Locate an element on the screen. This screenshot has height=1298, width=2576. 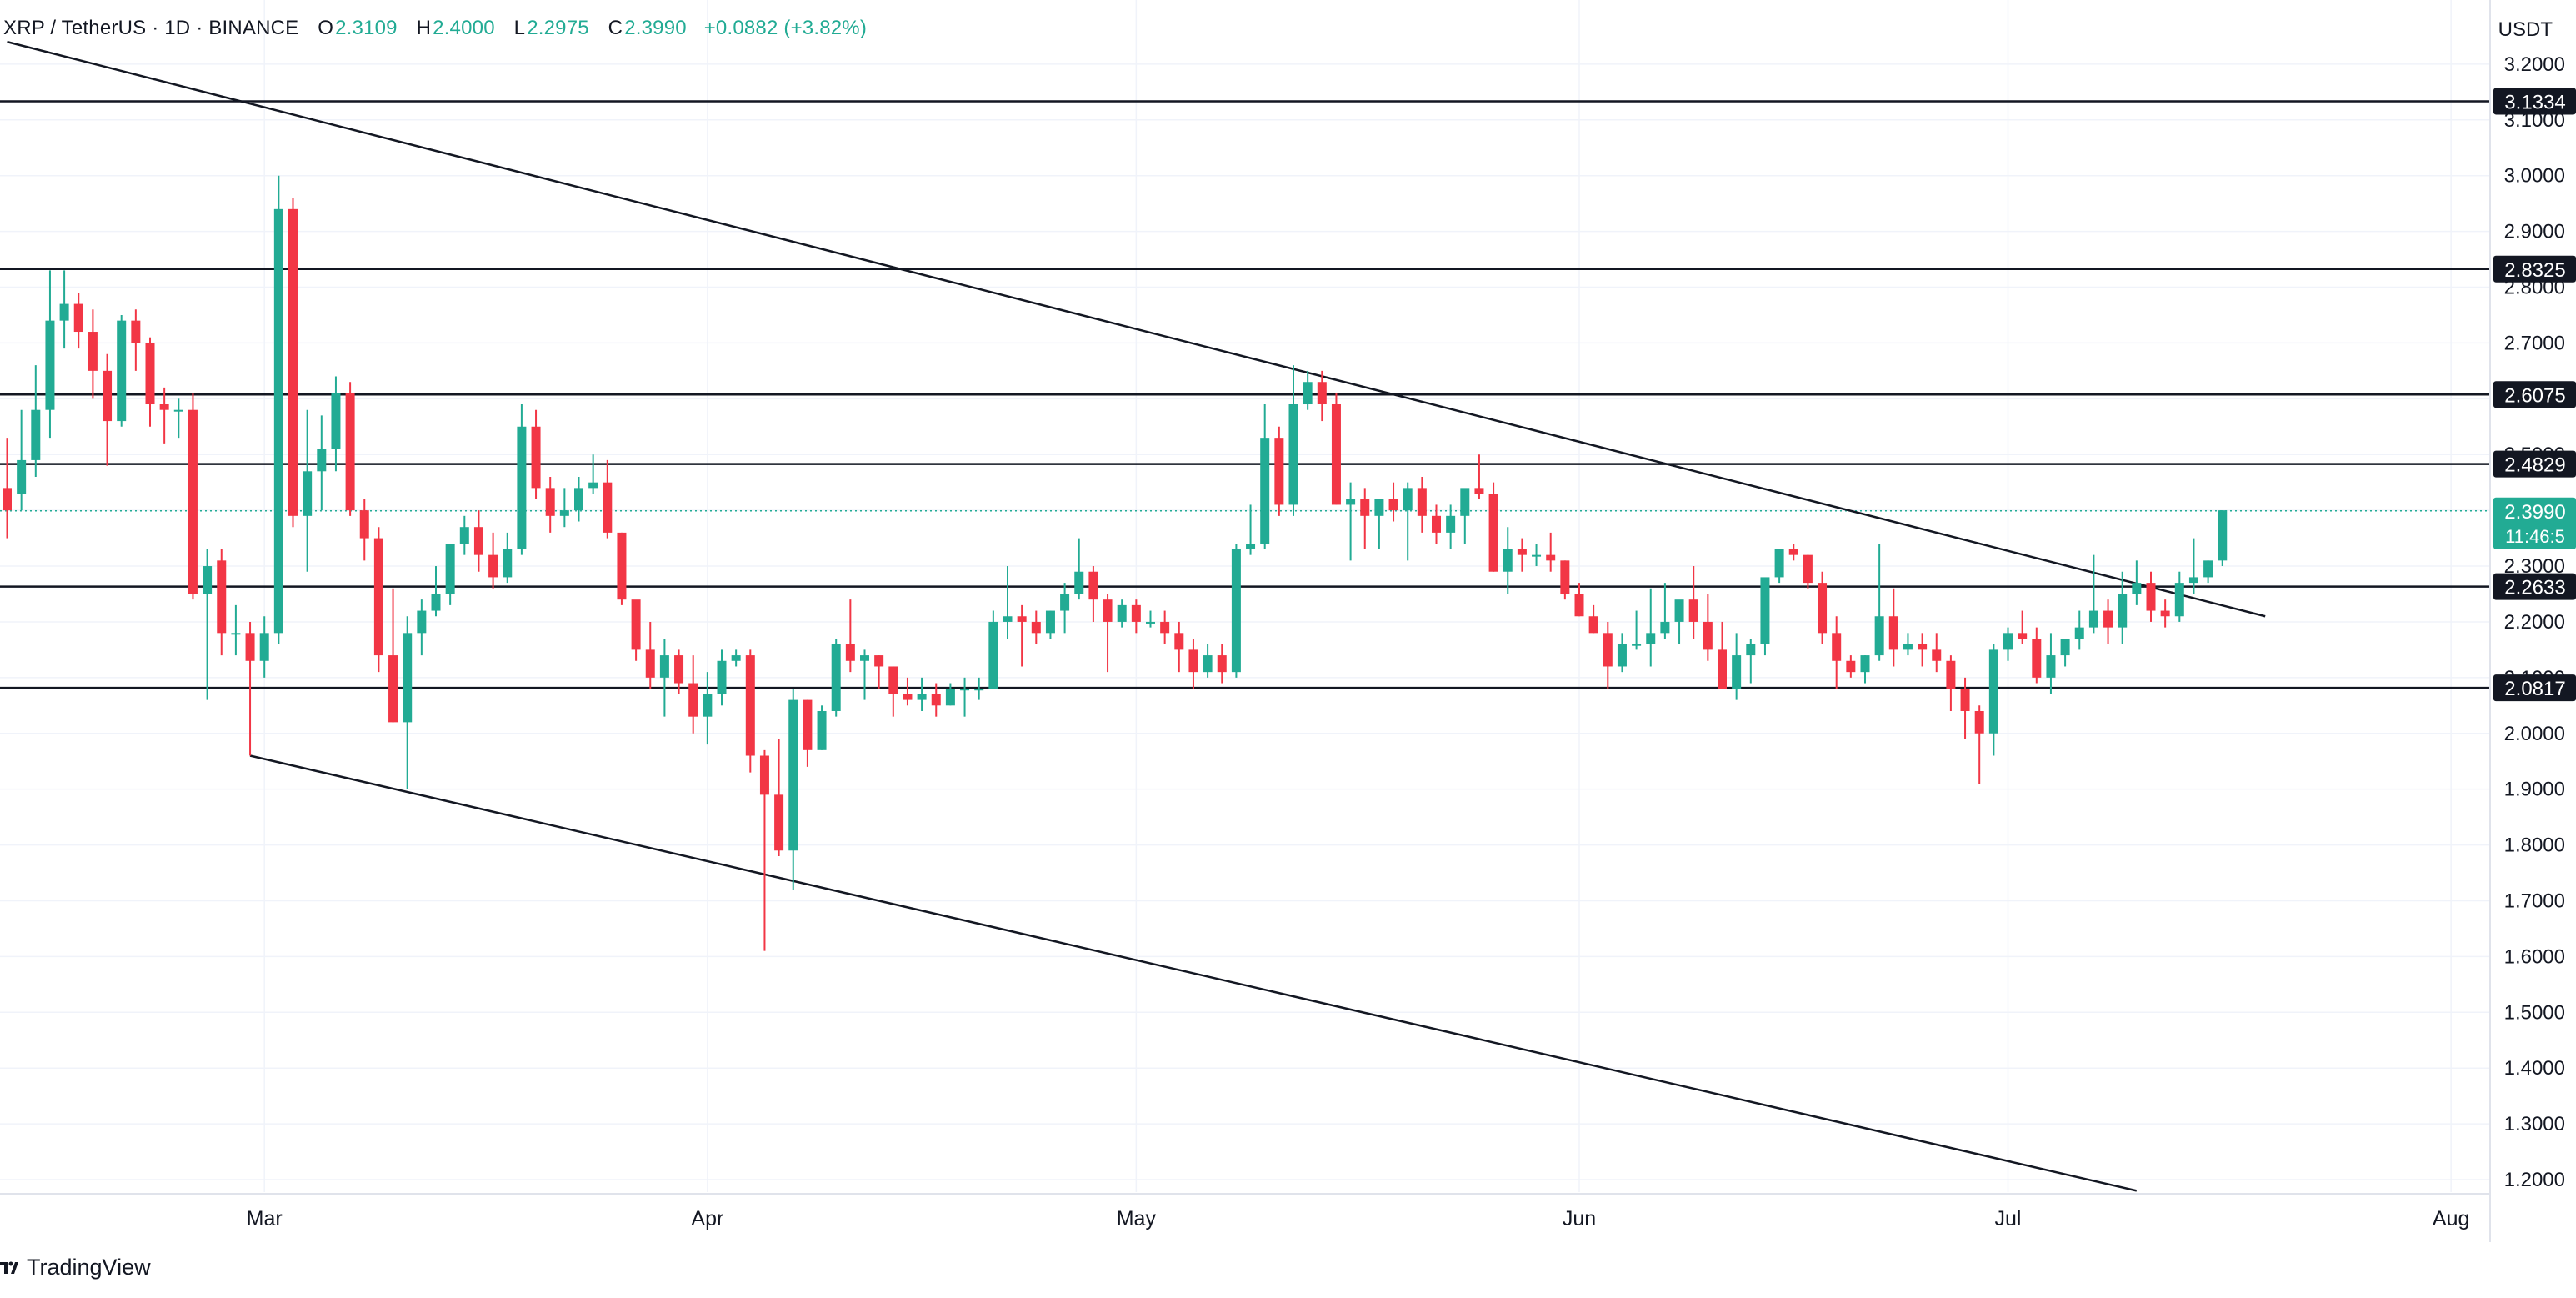
level-label-text: 2.8325 is located at coordinates (2534, 270).